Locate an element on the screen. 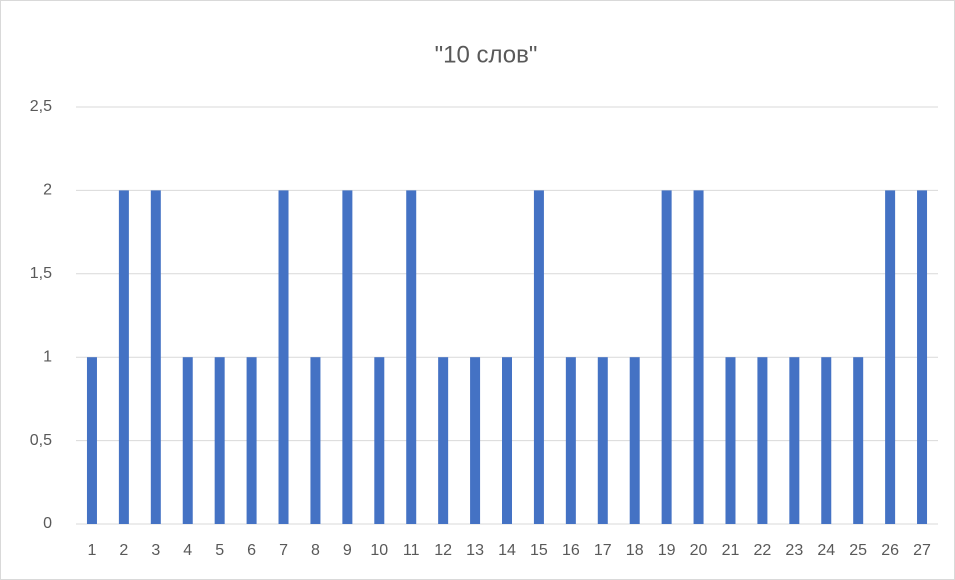 This screenshot has height=580, width=955. x-tick-label: 14 is located at coordinates (507, 550).